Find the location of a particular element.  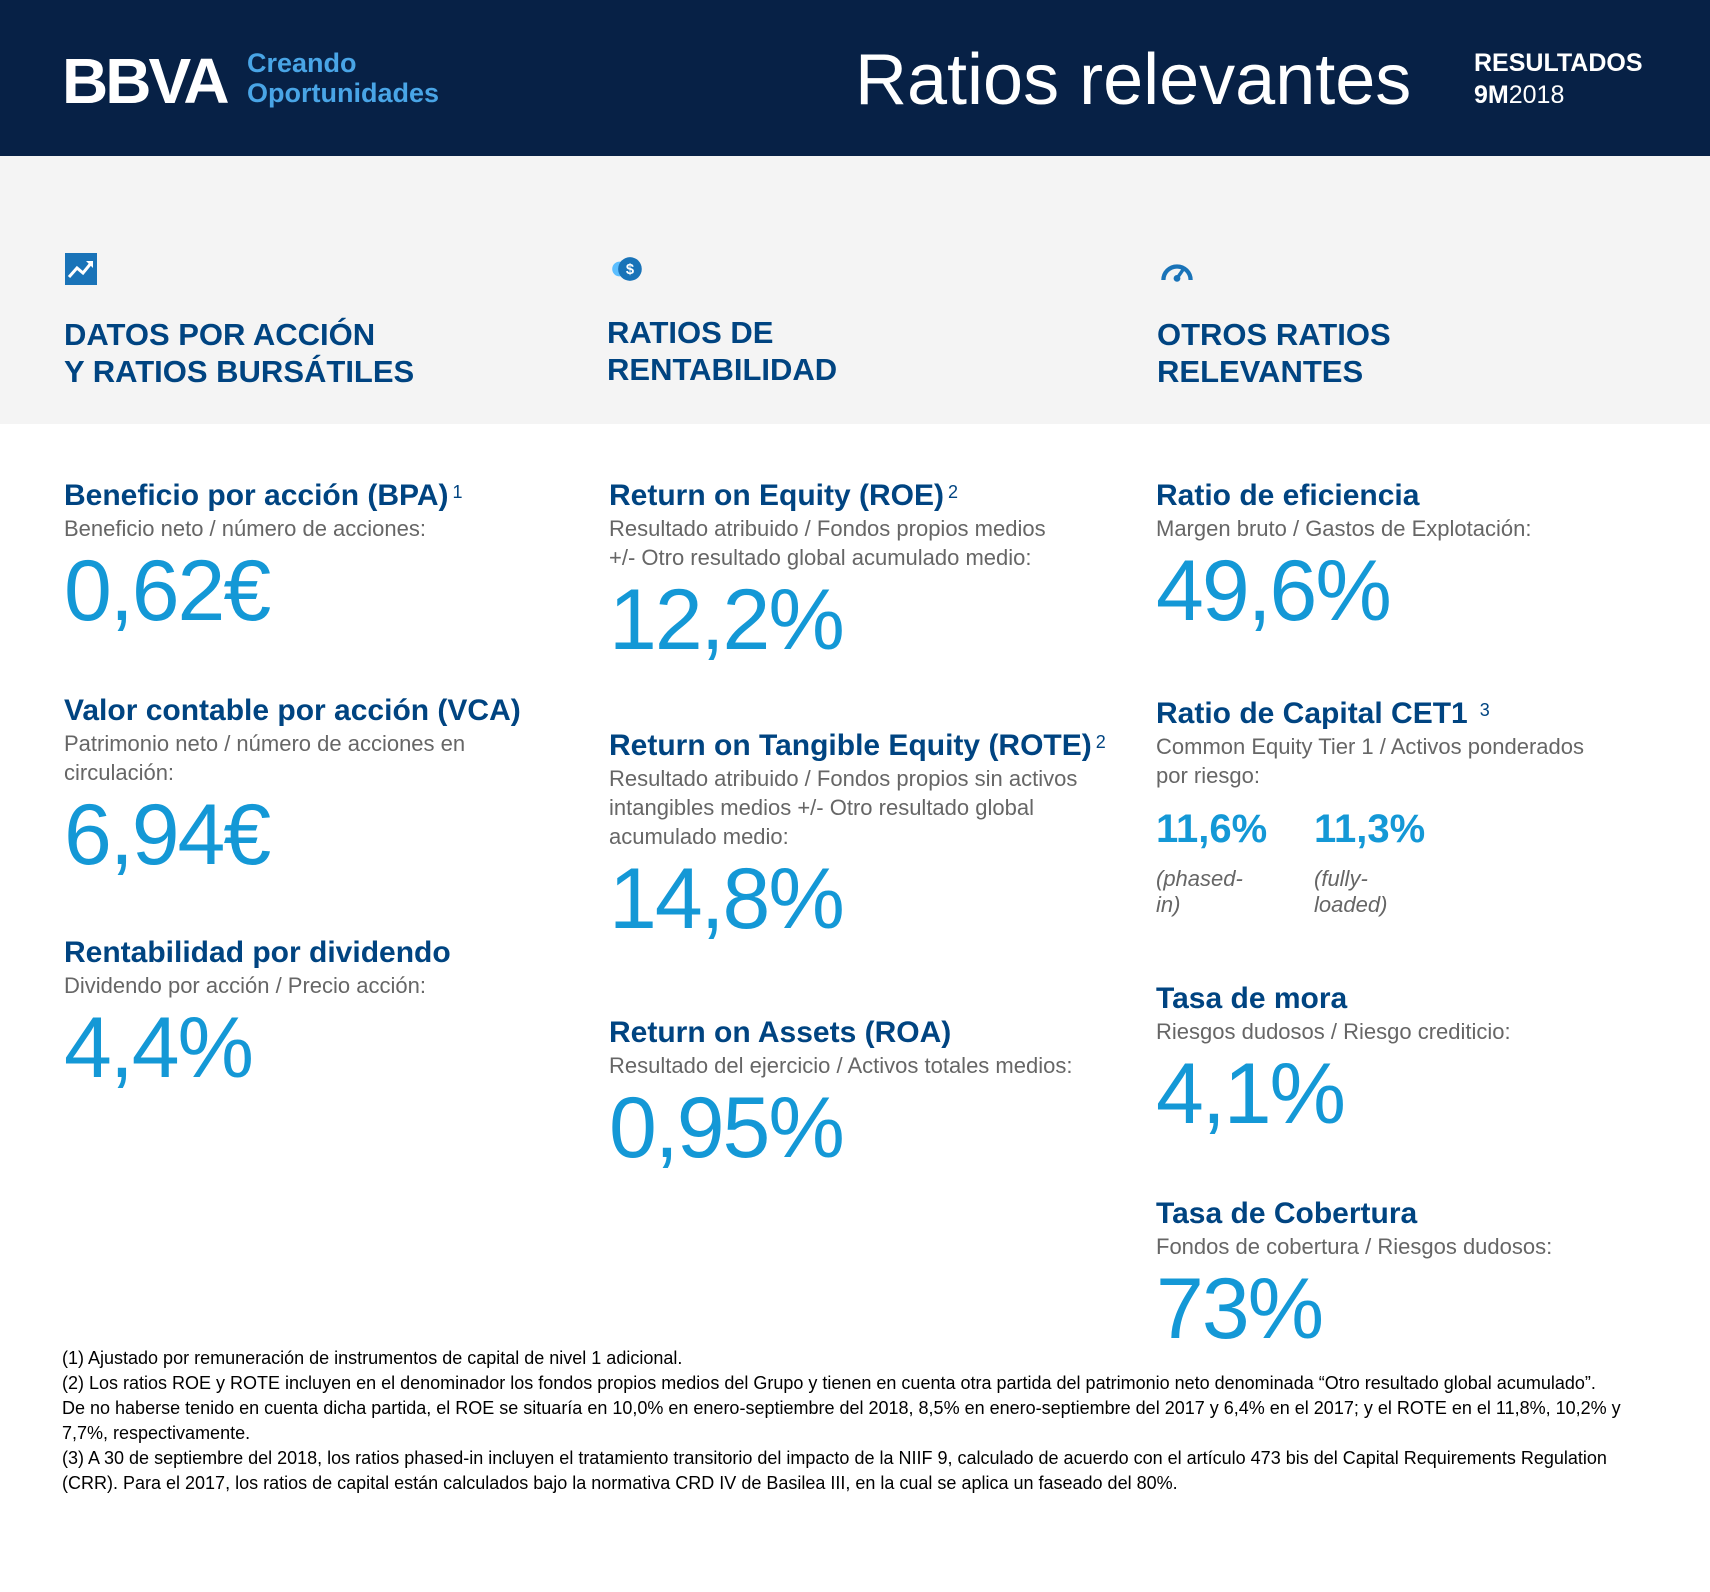

metric-desc-line: circulación: is located at coordinates (119, 772).